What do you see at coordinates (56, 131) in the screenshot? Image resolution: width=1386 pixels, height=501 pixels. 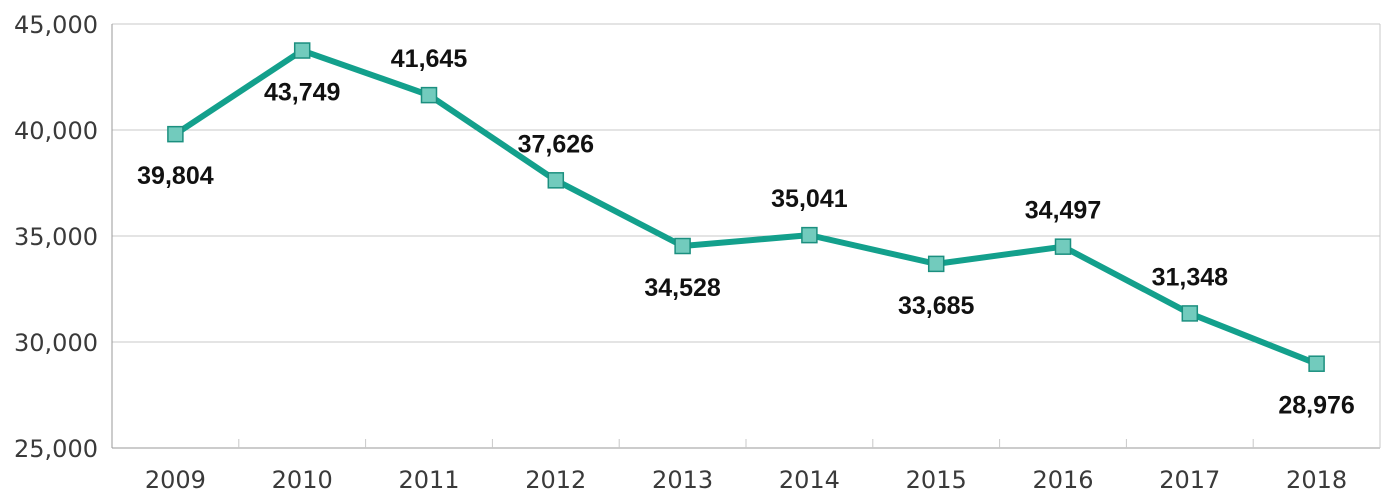 I see `y-tick-label: 40,000` at bounding box center [56, 131].